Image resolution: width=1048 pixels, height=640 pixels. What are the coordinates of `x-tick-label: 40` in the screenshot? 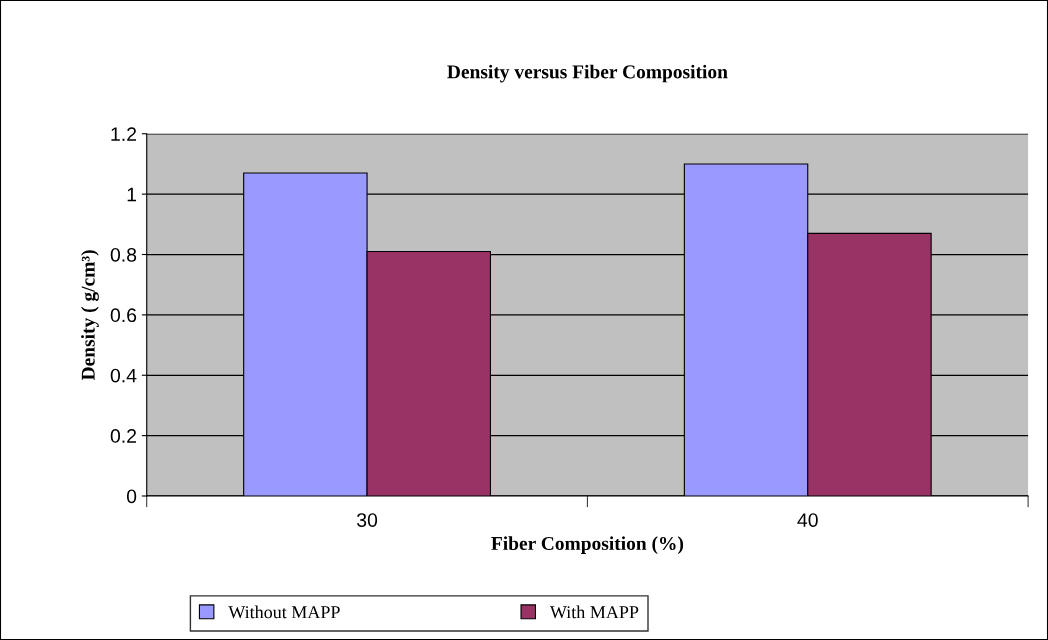 It's located at (807, 520).